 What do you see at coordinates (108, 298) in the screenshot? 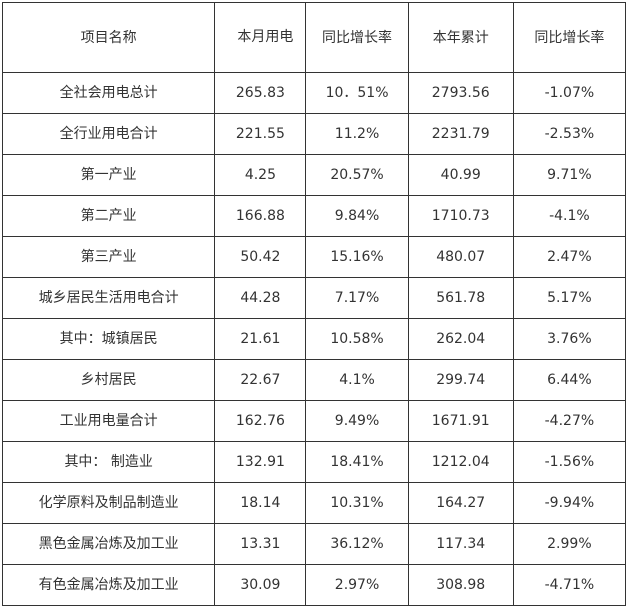
I see `cell-item-name: 城乡居民生活用电合计` at bounding box center [108, 298].